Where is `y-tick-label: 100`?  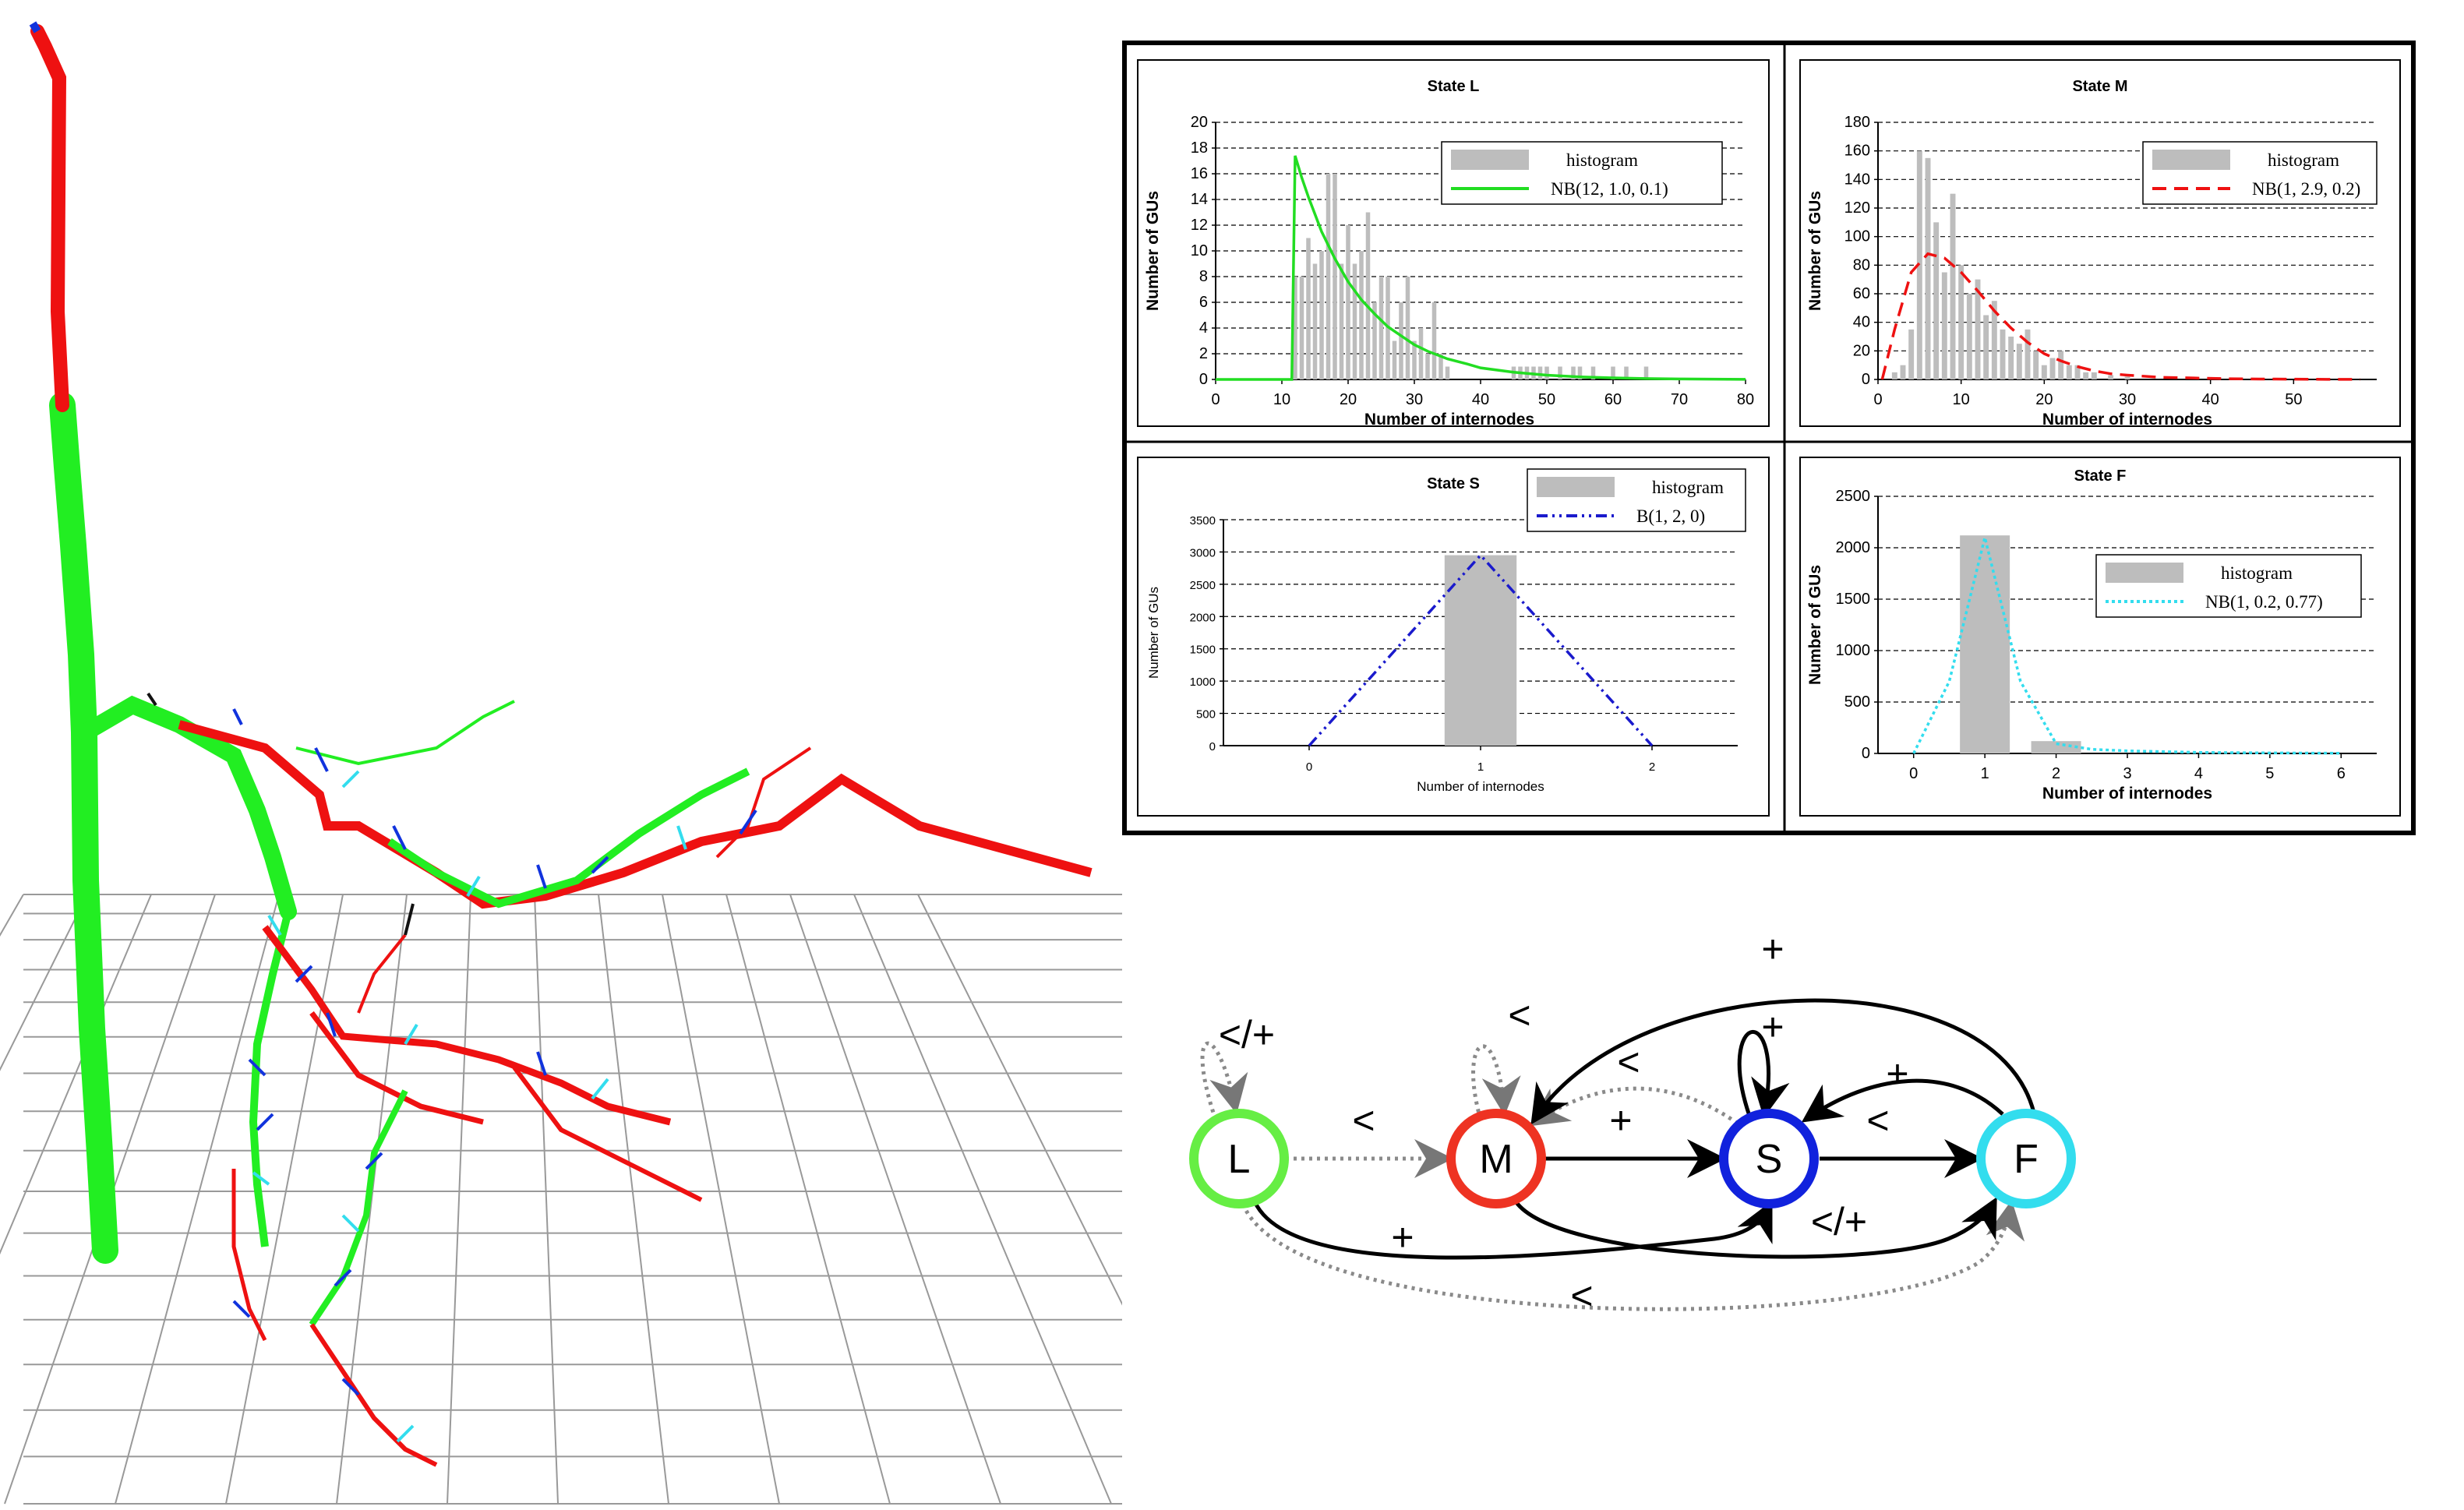 y-tick-label: 100 is located at coordinates (1857, 236).